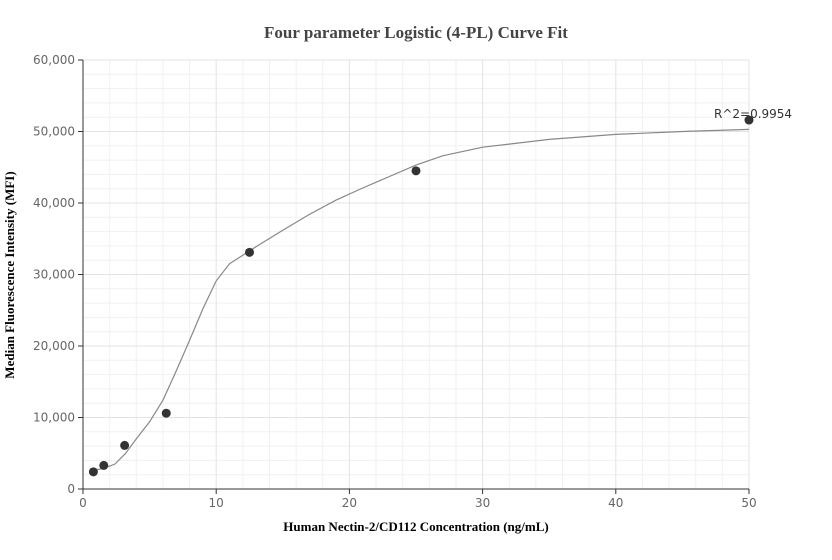 The width and height of the screenshot is (832, 560). I want to click on y-tick-label: 50,000, so click(54, 132).